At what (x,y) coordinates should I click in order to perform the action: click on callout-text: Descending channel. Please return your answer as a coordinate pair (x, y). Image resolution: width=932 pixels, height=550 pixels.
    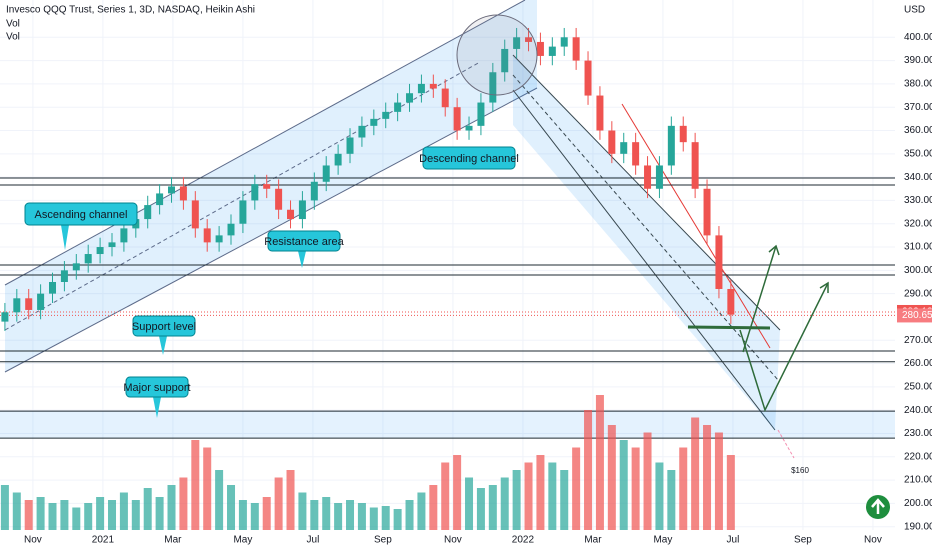
    Looking at the image, I should click on (469, 159).